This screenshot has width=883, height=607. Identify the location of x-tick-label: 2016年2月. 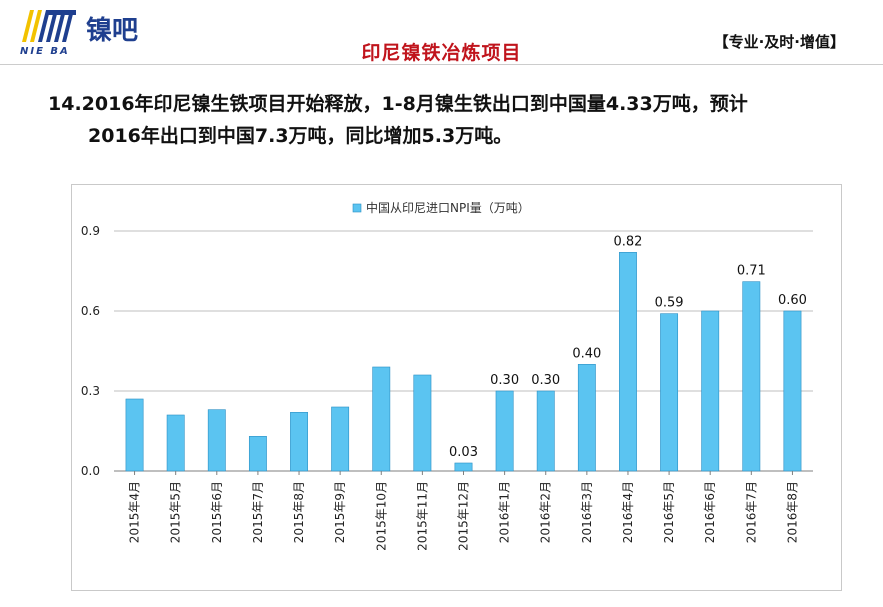
(546, 512).